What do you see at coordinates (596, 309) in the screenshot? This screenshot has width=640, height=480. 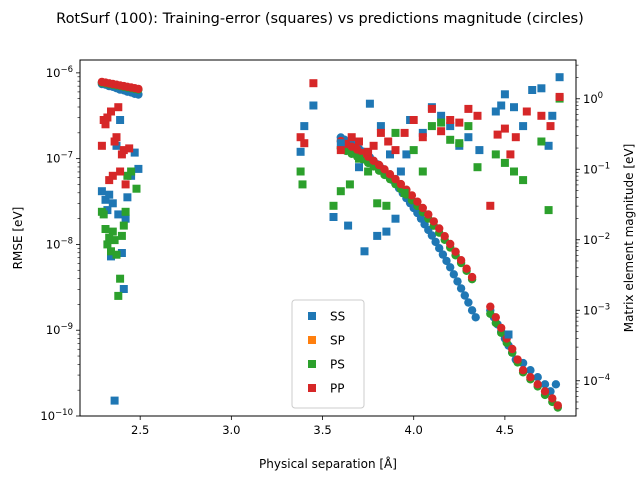 I see `y-right-tick-label: 10⁻³` at bounding box center [596, 309].